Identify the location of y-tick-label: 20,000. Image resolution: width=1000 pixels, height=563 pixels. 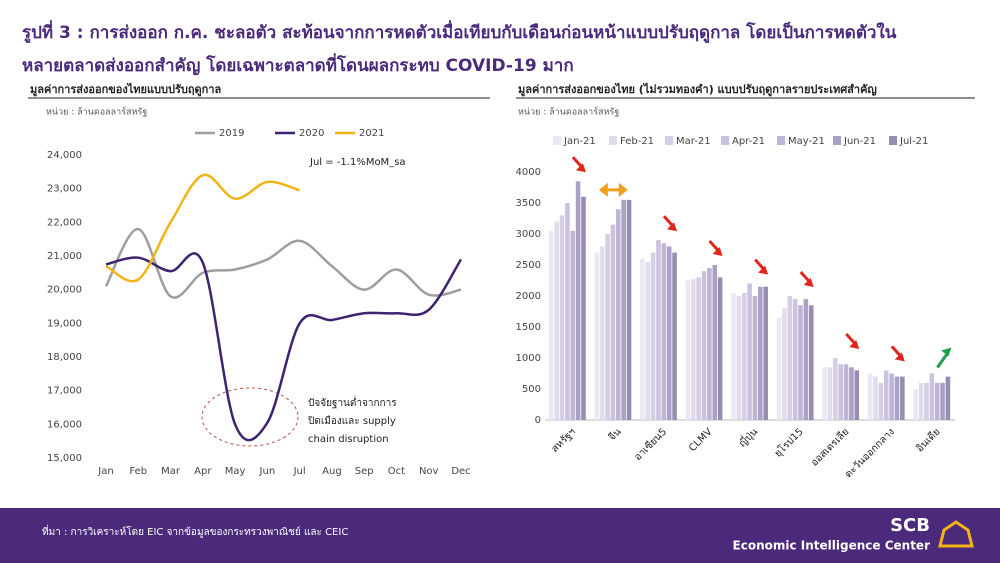
(64, 290).